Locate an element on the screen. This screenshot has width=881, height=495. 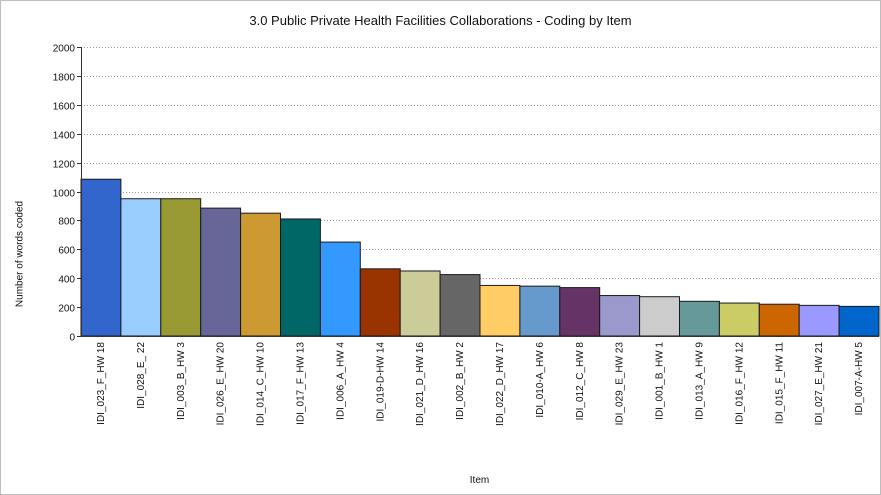
y-tick-label: 200 is located at coordinates (66, 309).